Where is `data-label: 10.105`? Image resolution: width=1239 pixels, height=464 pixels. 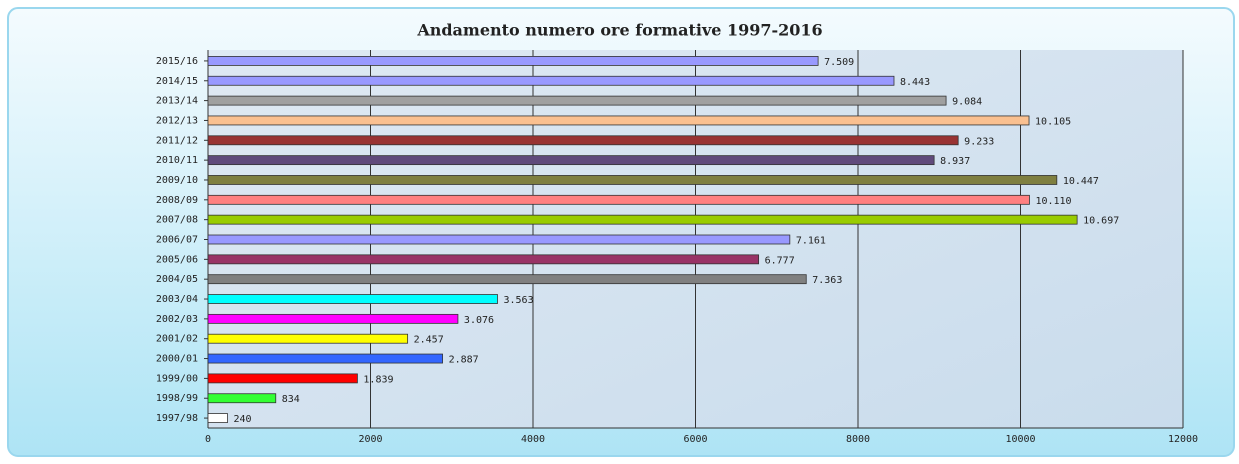 data-label: 10.105 is located at coordinates (1053, 121).